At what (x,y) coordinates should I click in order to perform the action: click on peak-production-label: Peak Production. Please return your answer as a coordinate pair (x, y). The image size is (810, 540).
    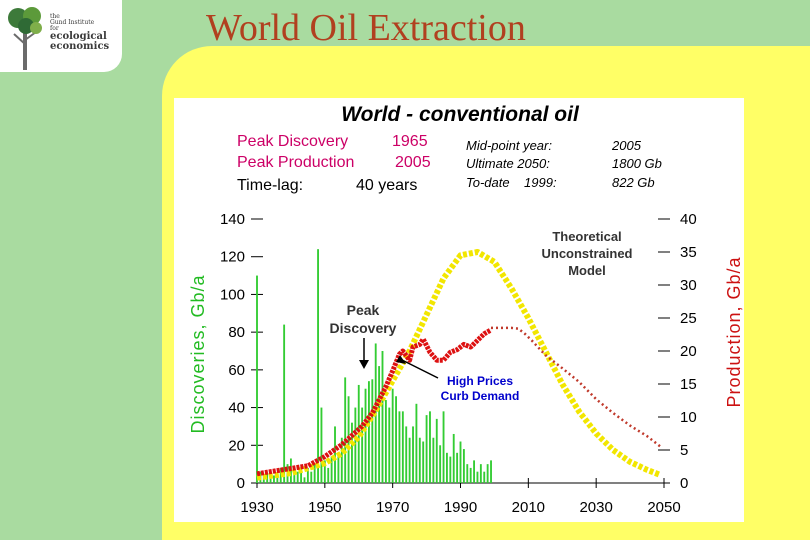
    Looking at the image, I should click on (295, 162).